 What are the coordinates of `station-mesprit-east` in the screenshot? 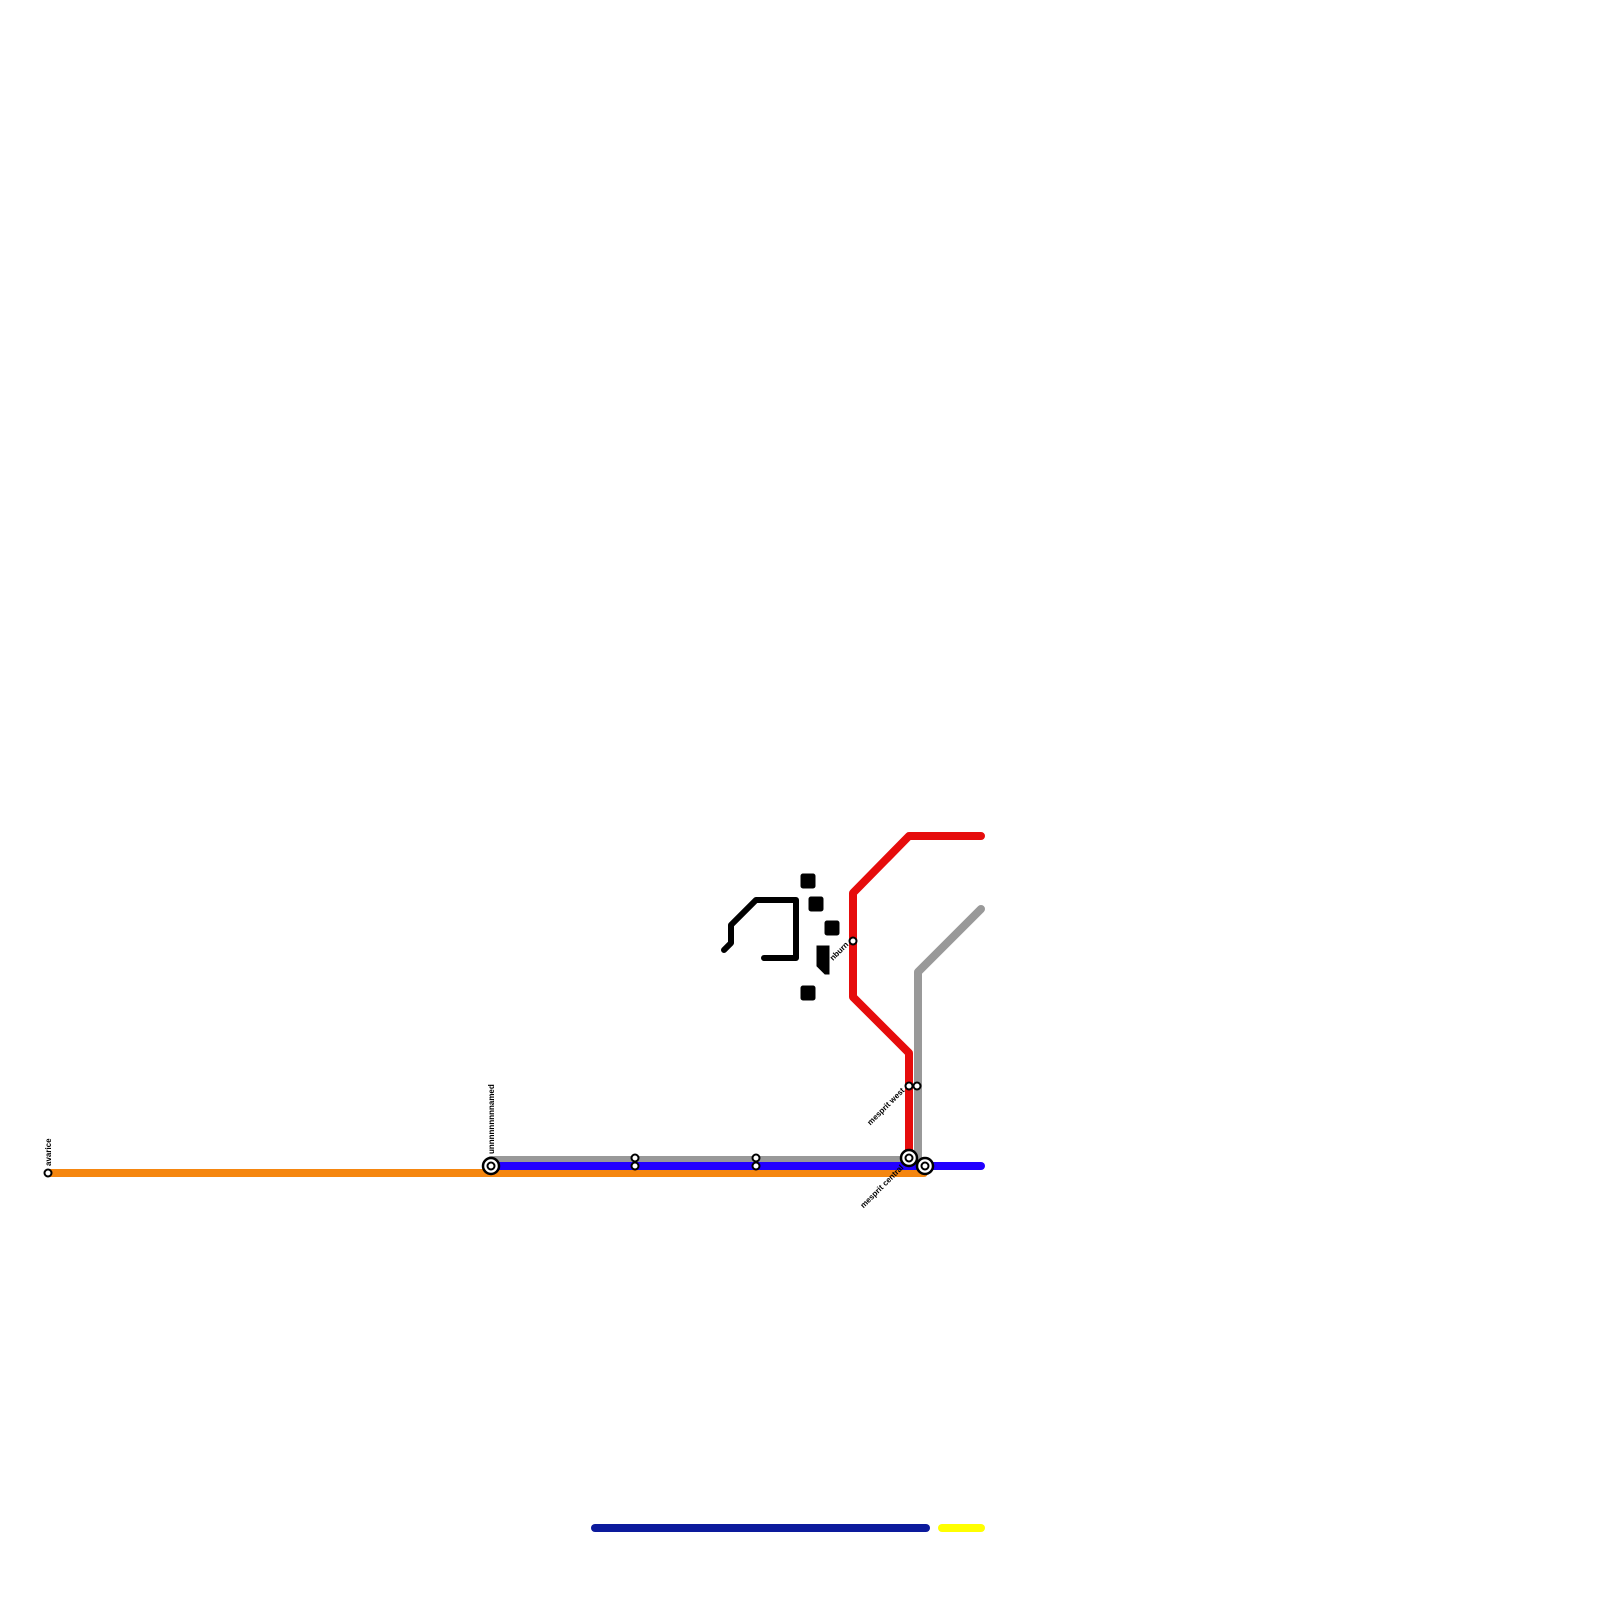 It's located at (925, 1166).